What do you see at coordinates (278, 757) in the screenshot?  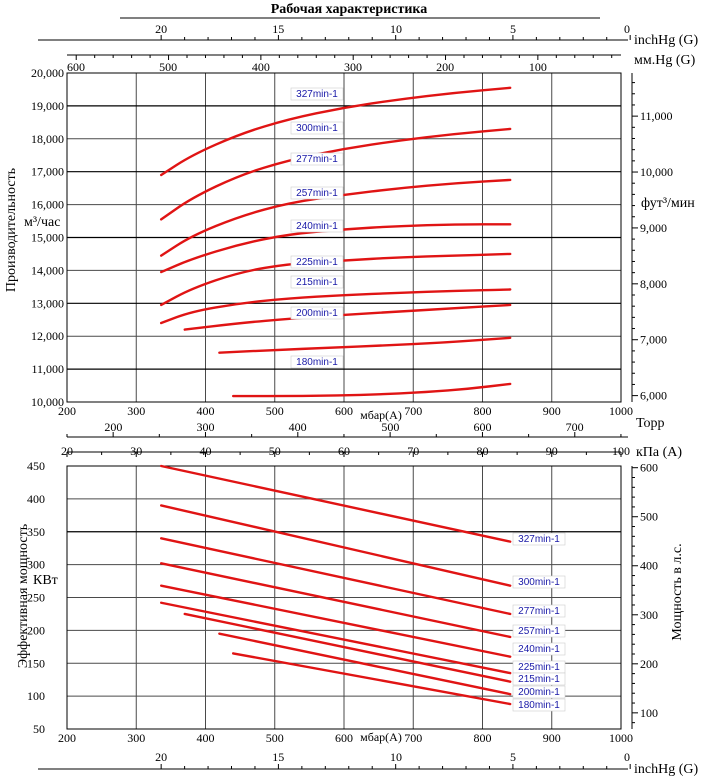 I see `bottom-axis-inchhg-label: 15` at bounding box center [278, 757].